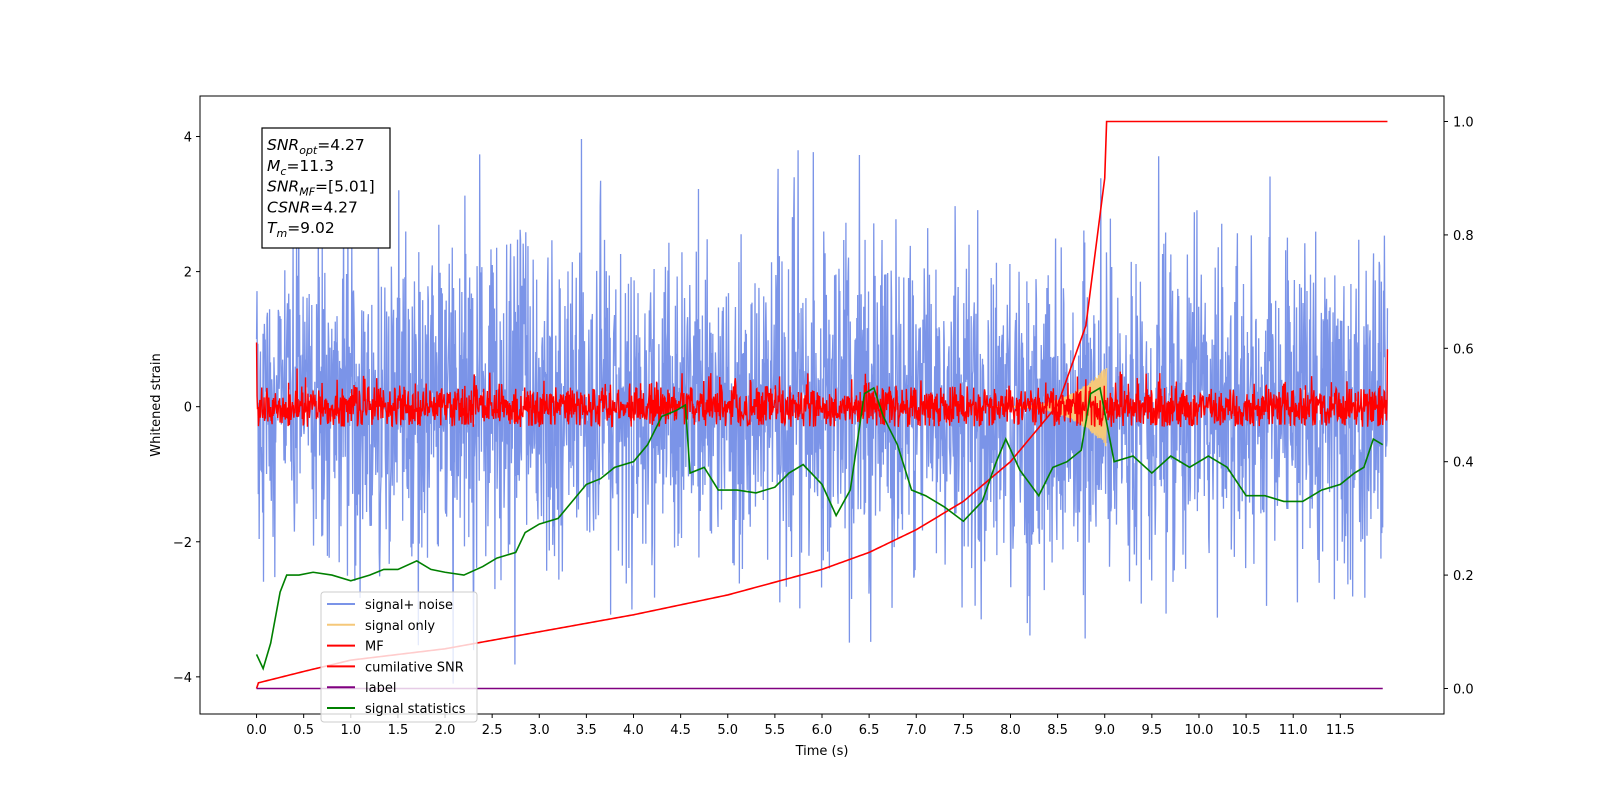 The height and width of the screenshot is (800, 1600). Describe the element at coordinates (1246, 730) in the screenshot. I see `x-tick-label: 10.5` at that location.